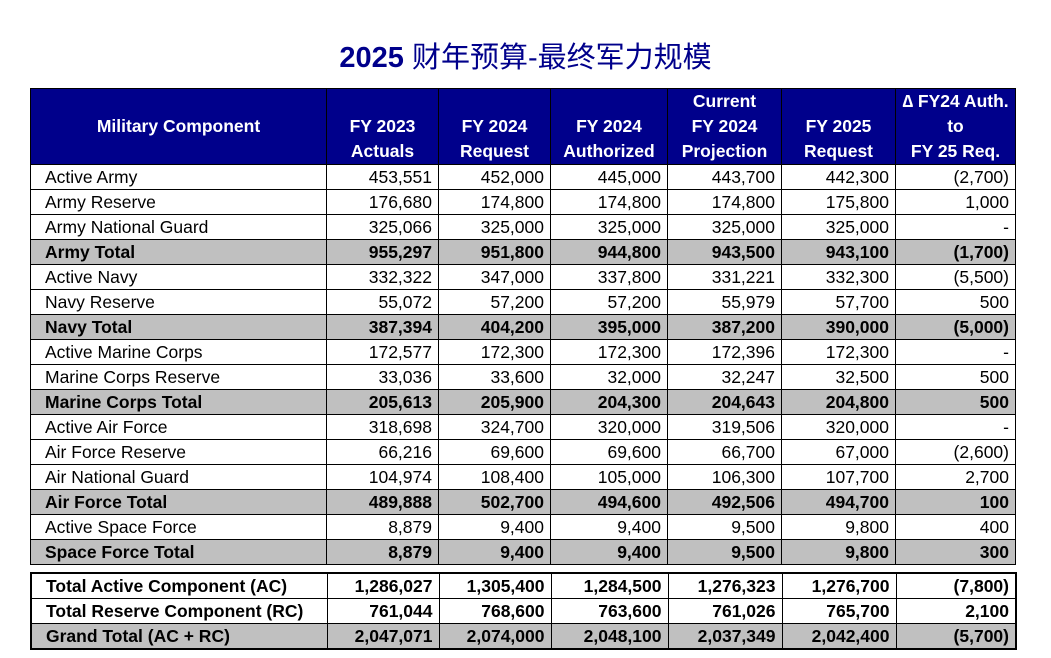  What do you see at coordinates (955, 177) in the screenshot?
I see `value-cell: (2,700)` at bounding box center [955, 177].